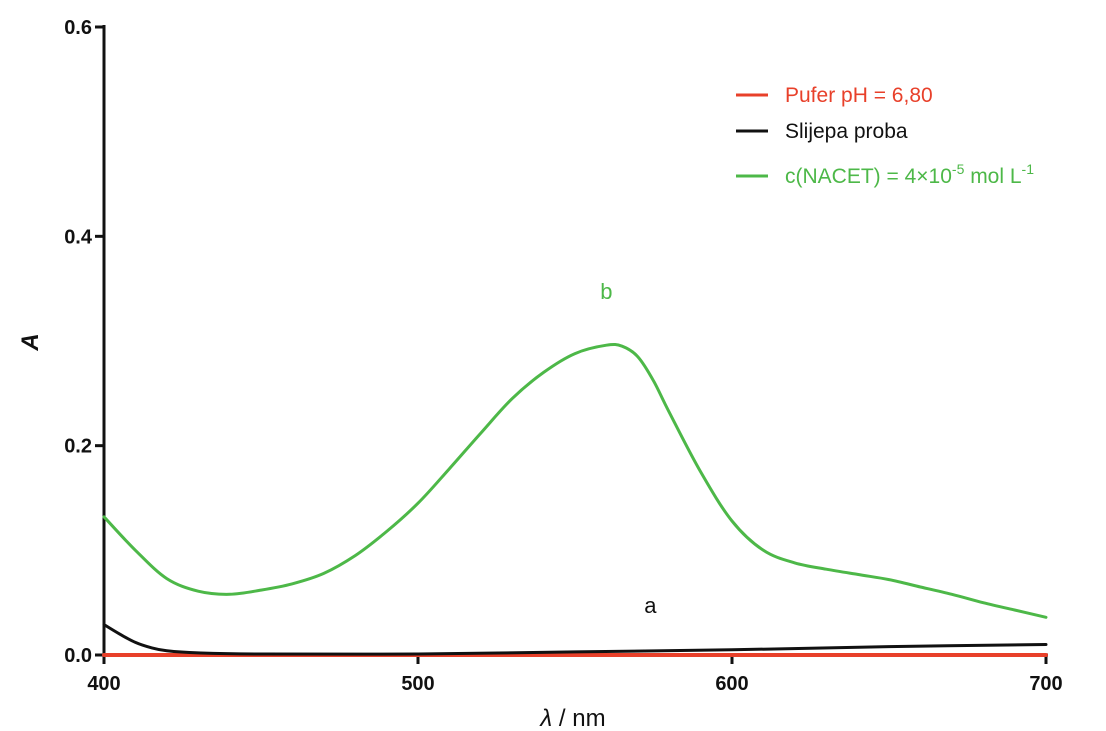 The width and height of the screenshot is (1106, 731). I want to click on legend-label-slijepa: Slijepa proba, so click(846, 131).